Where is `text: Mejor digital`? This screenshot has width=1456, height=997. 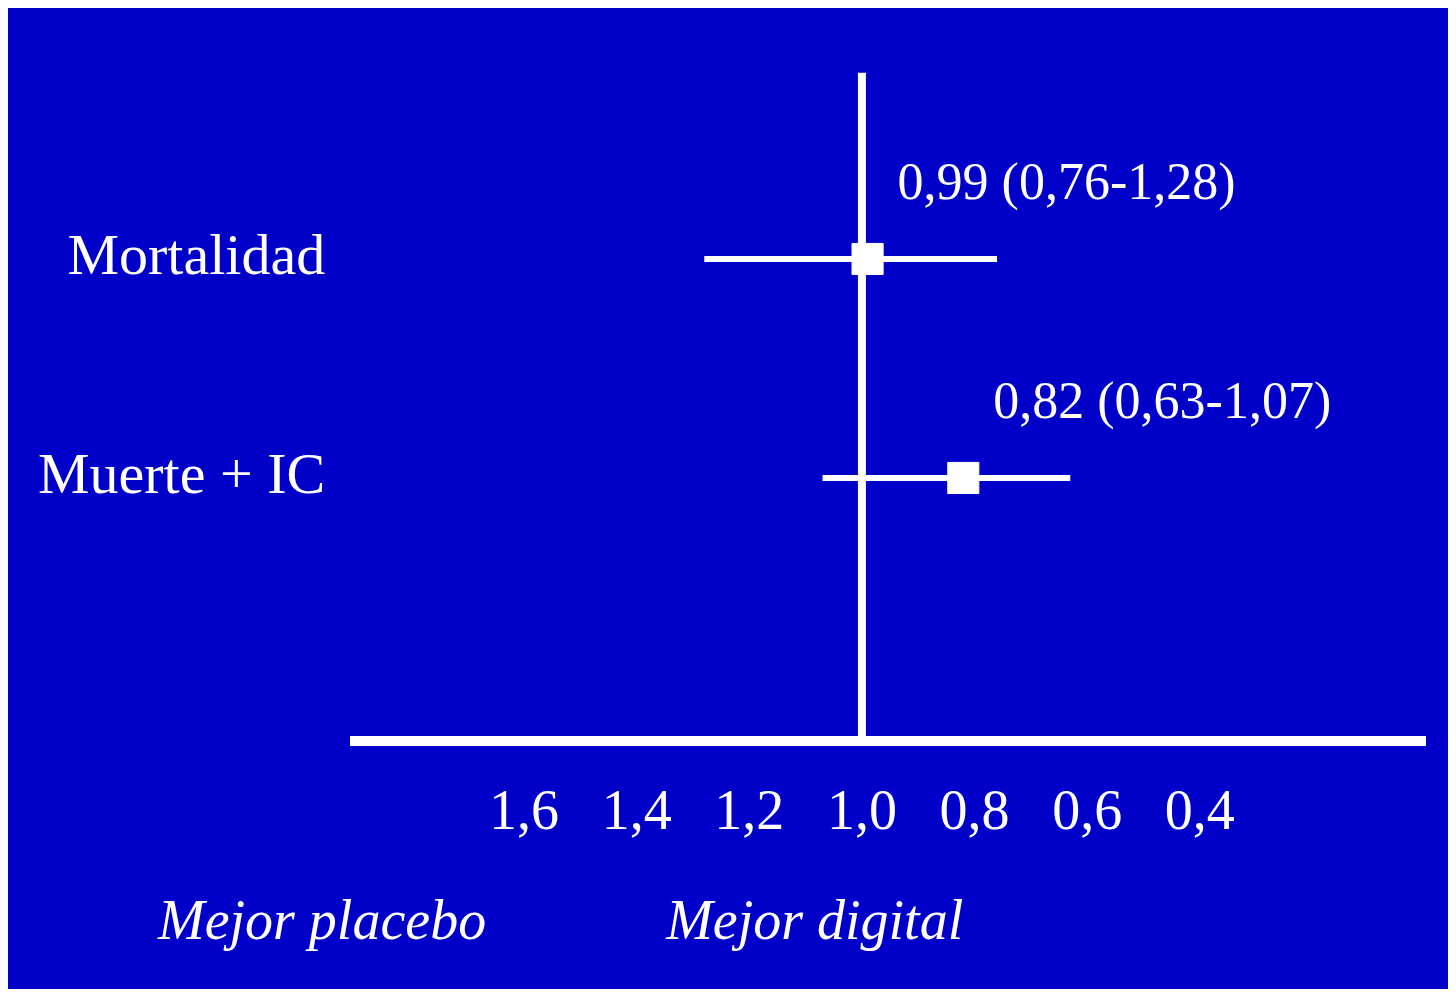
text: Mejor digital is located at coordinates (815, 920).